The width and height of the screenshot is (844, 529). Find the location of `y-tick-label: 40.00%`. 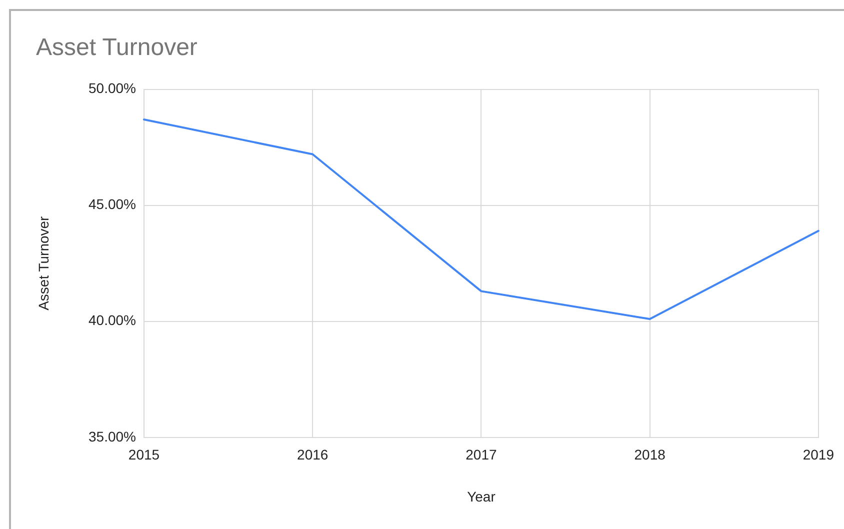

y-tick-label: 40.00% is located at coordinates (112, 320).